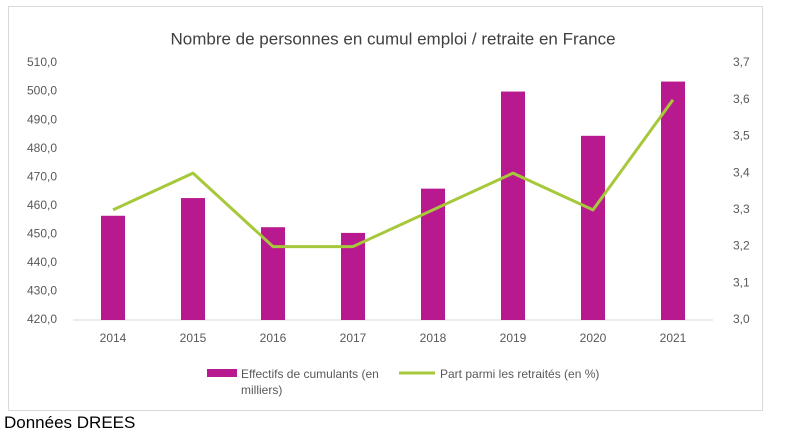 The height and width of the screenshot is (440, 788). What do you see at coordinates (42, 176) in the screenshot?
I see `y-tick-label: 470,0` at bounding box center [42, 176].